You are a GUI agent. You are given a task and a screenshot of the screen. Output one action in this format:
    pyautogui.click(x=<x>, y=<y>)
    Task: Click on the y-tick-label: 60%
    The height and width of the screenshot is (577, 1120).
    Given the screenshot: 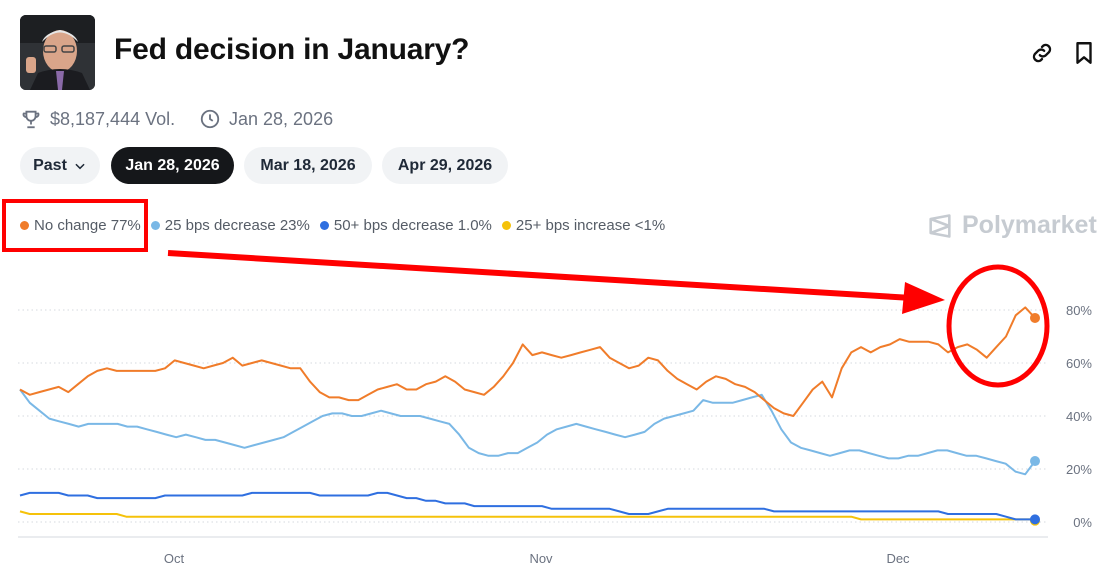 What is the action you would take?
    pyautogui.click(x=1079, y=363)
    